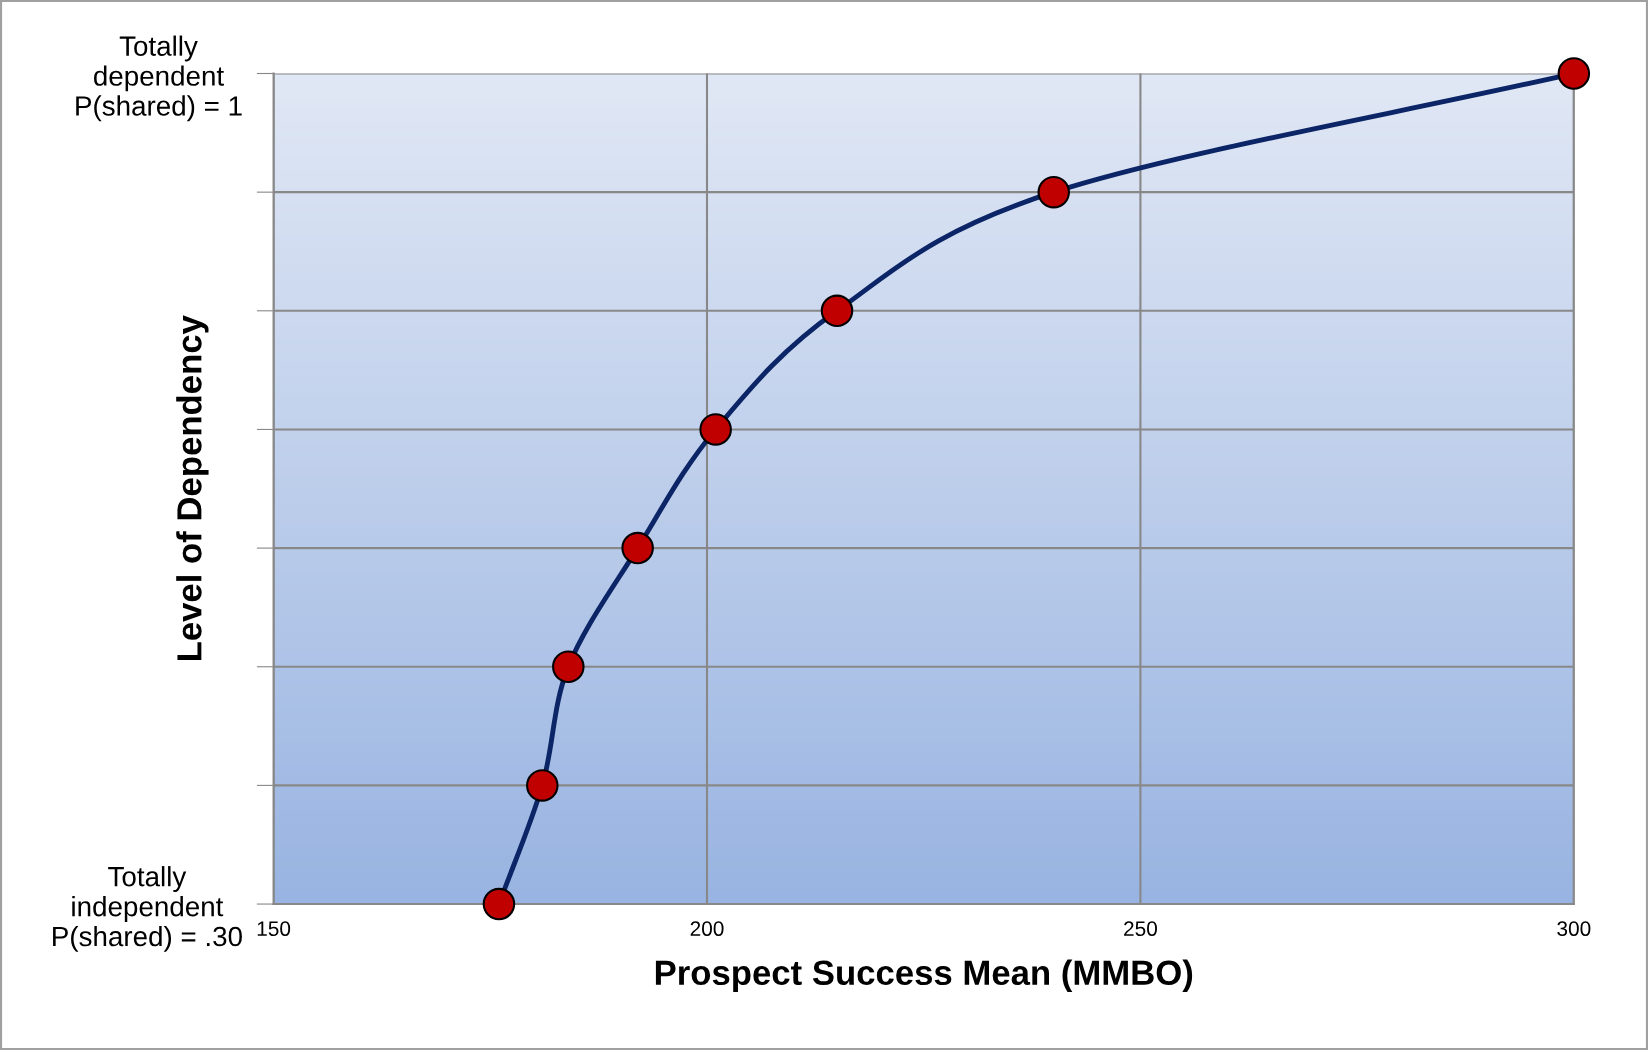  I want to click on x-axis-title: Prospect Success Mean (MMBO), so click(924, 975).